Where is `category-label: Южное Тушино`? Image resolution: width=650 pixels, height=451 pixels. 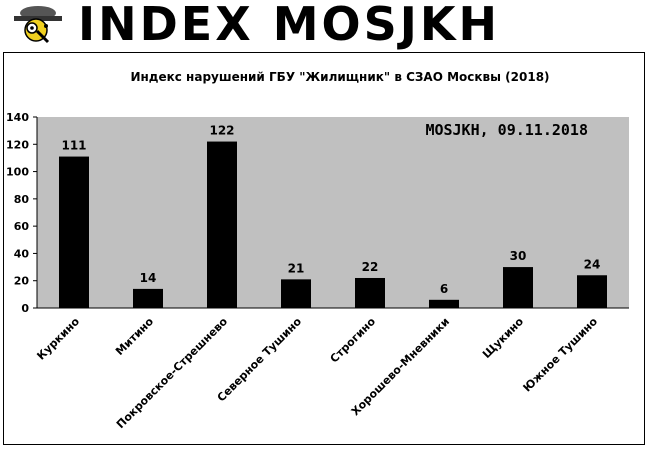
category-label: Южное Тушино is located at coordinates (561, 355).